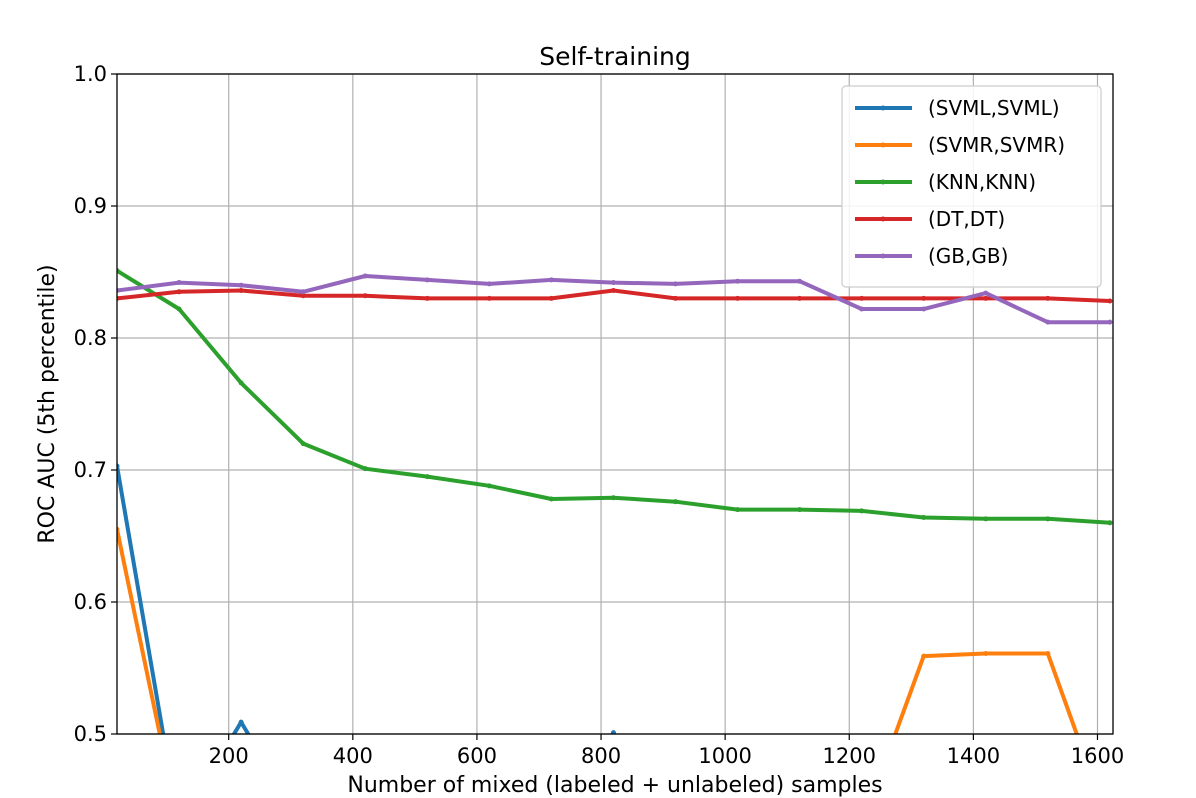 Image resolution: width=1196 pixels, height=798 pixels. I want to click on y-axis-label: ROC AUC (5th percentile), so click(47, 403).